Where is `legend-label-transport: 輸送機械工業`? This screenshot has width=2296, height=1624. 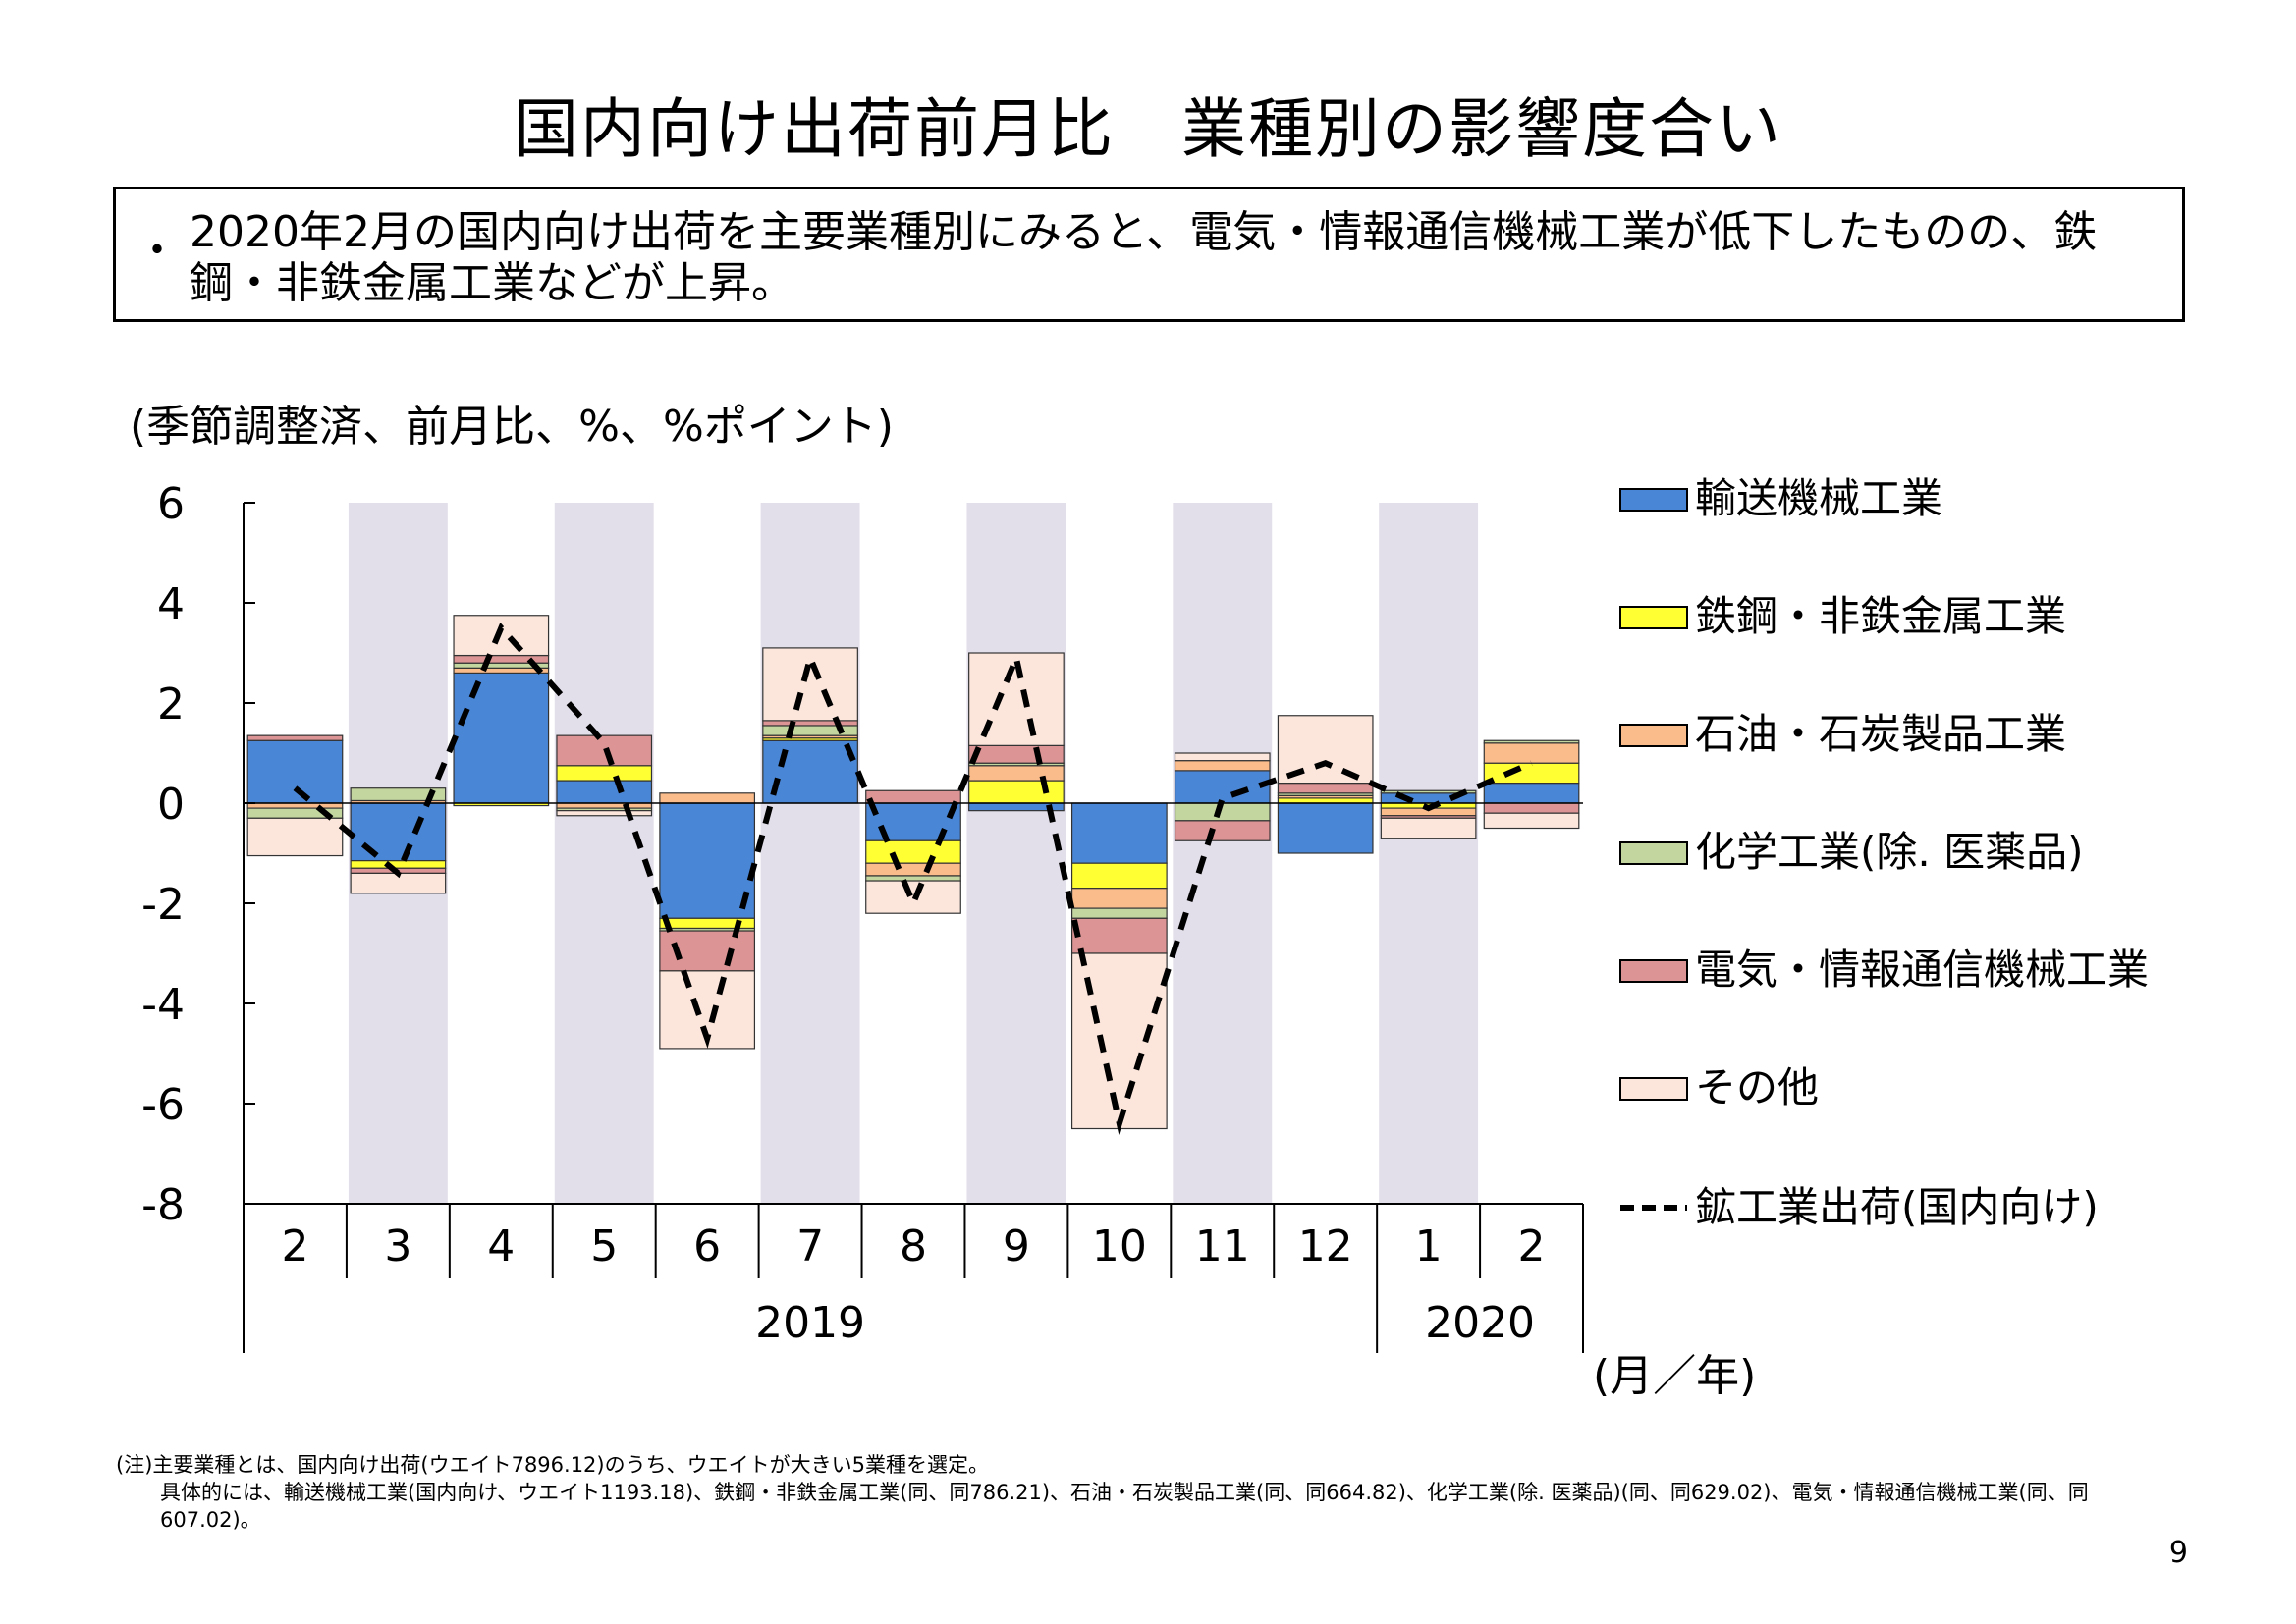 legend-label-transport: 輸送機械工業 is located at coordinates (1818, 498).